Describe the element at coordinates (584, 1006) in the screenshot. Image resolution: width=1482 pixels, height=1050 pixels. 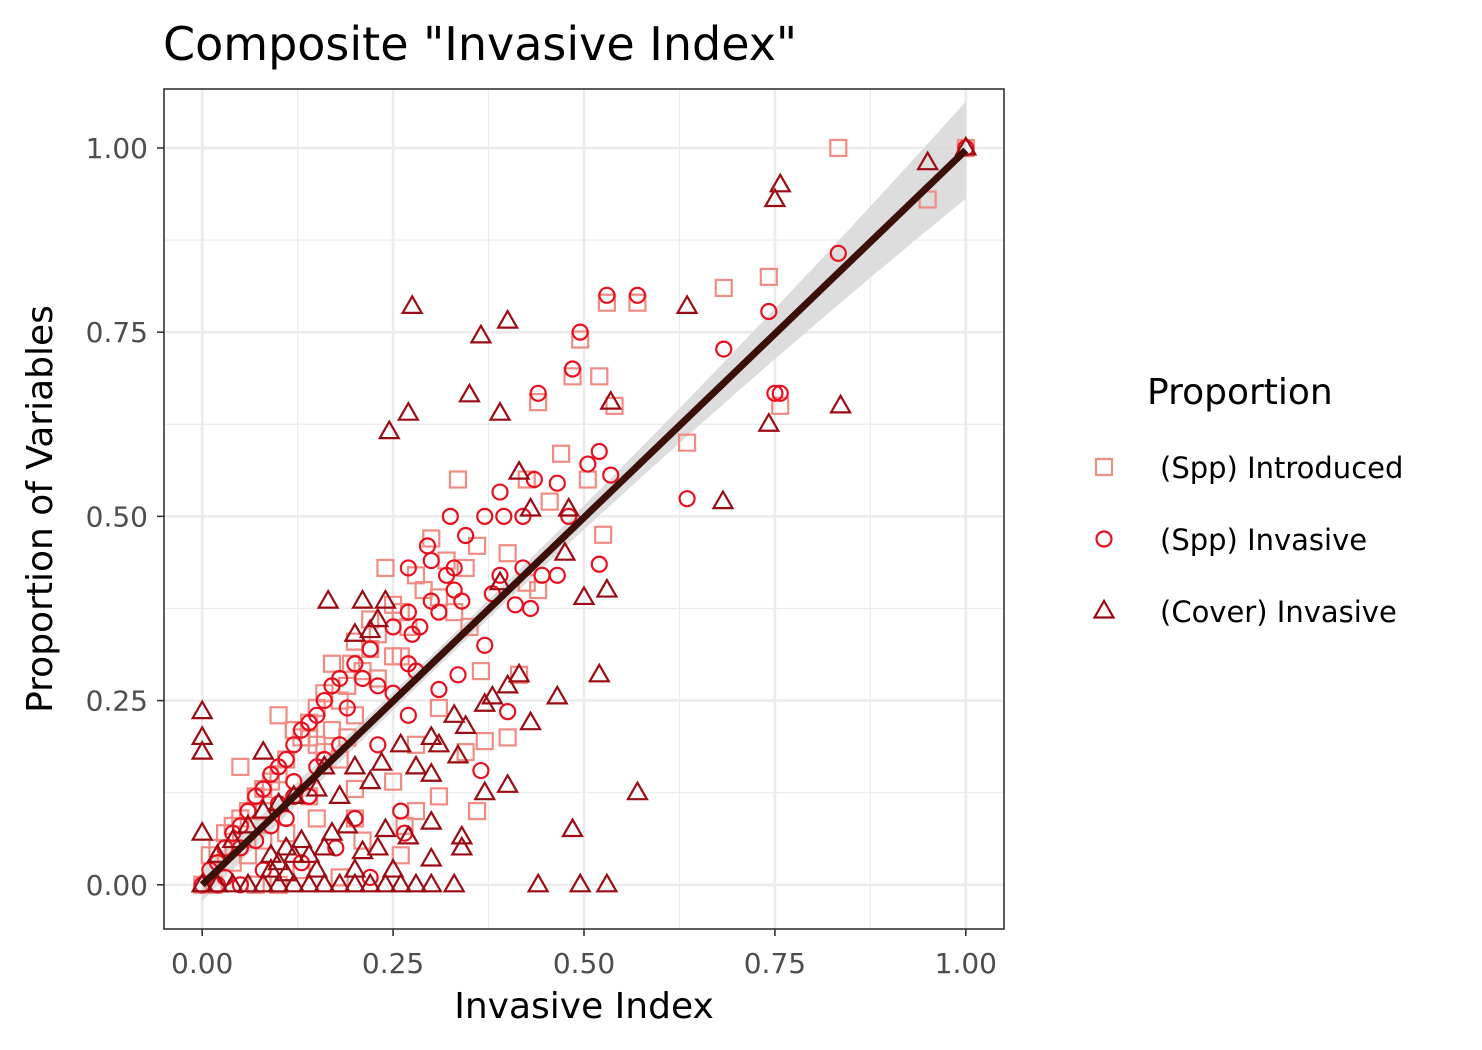
I see `x-axis-title: Invasive Index` at that location.